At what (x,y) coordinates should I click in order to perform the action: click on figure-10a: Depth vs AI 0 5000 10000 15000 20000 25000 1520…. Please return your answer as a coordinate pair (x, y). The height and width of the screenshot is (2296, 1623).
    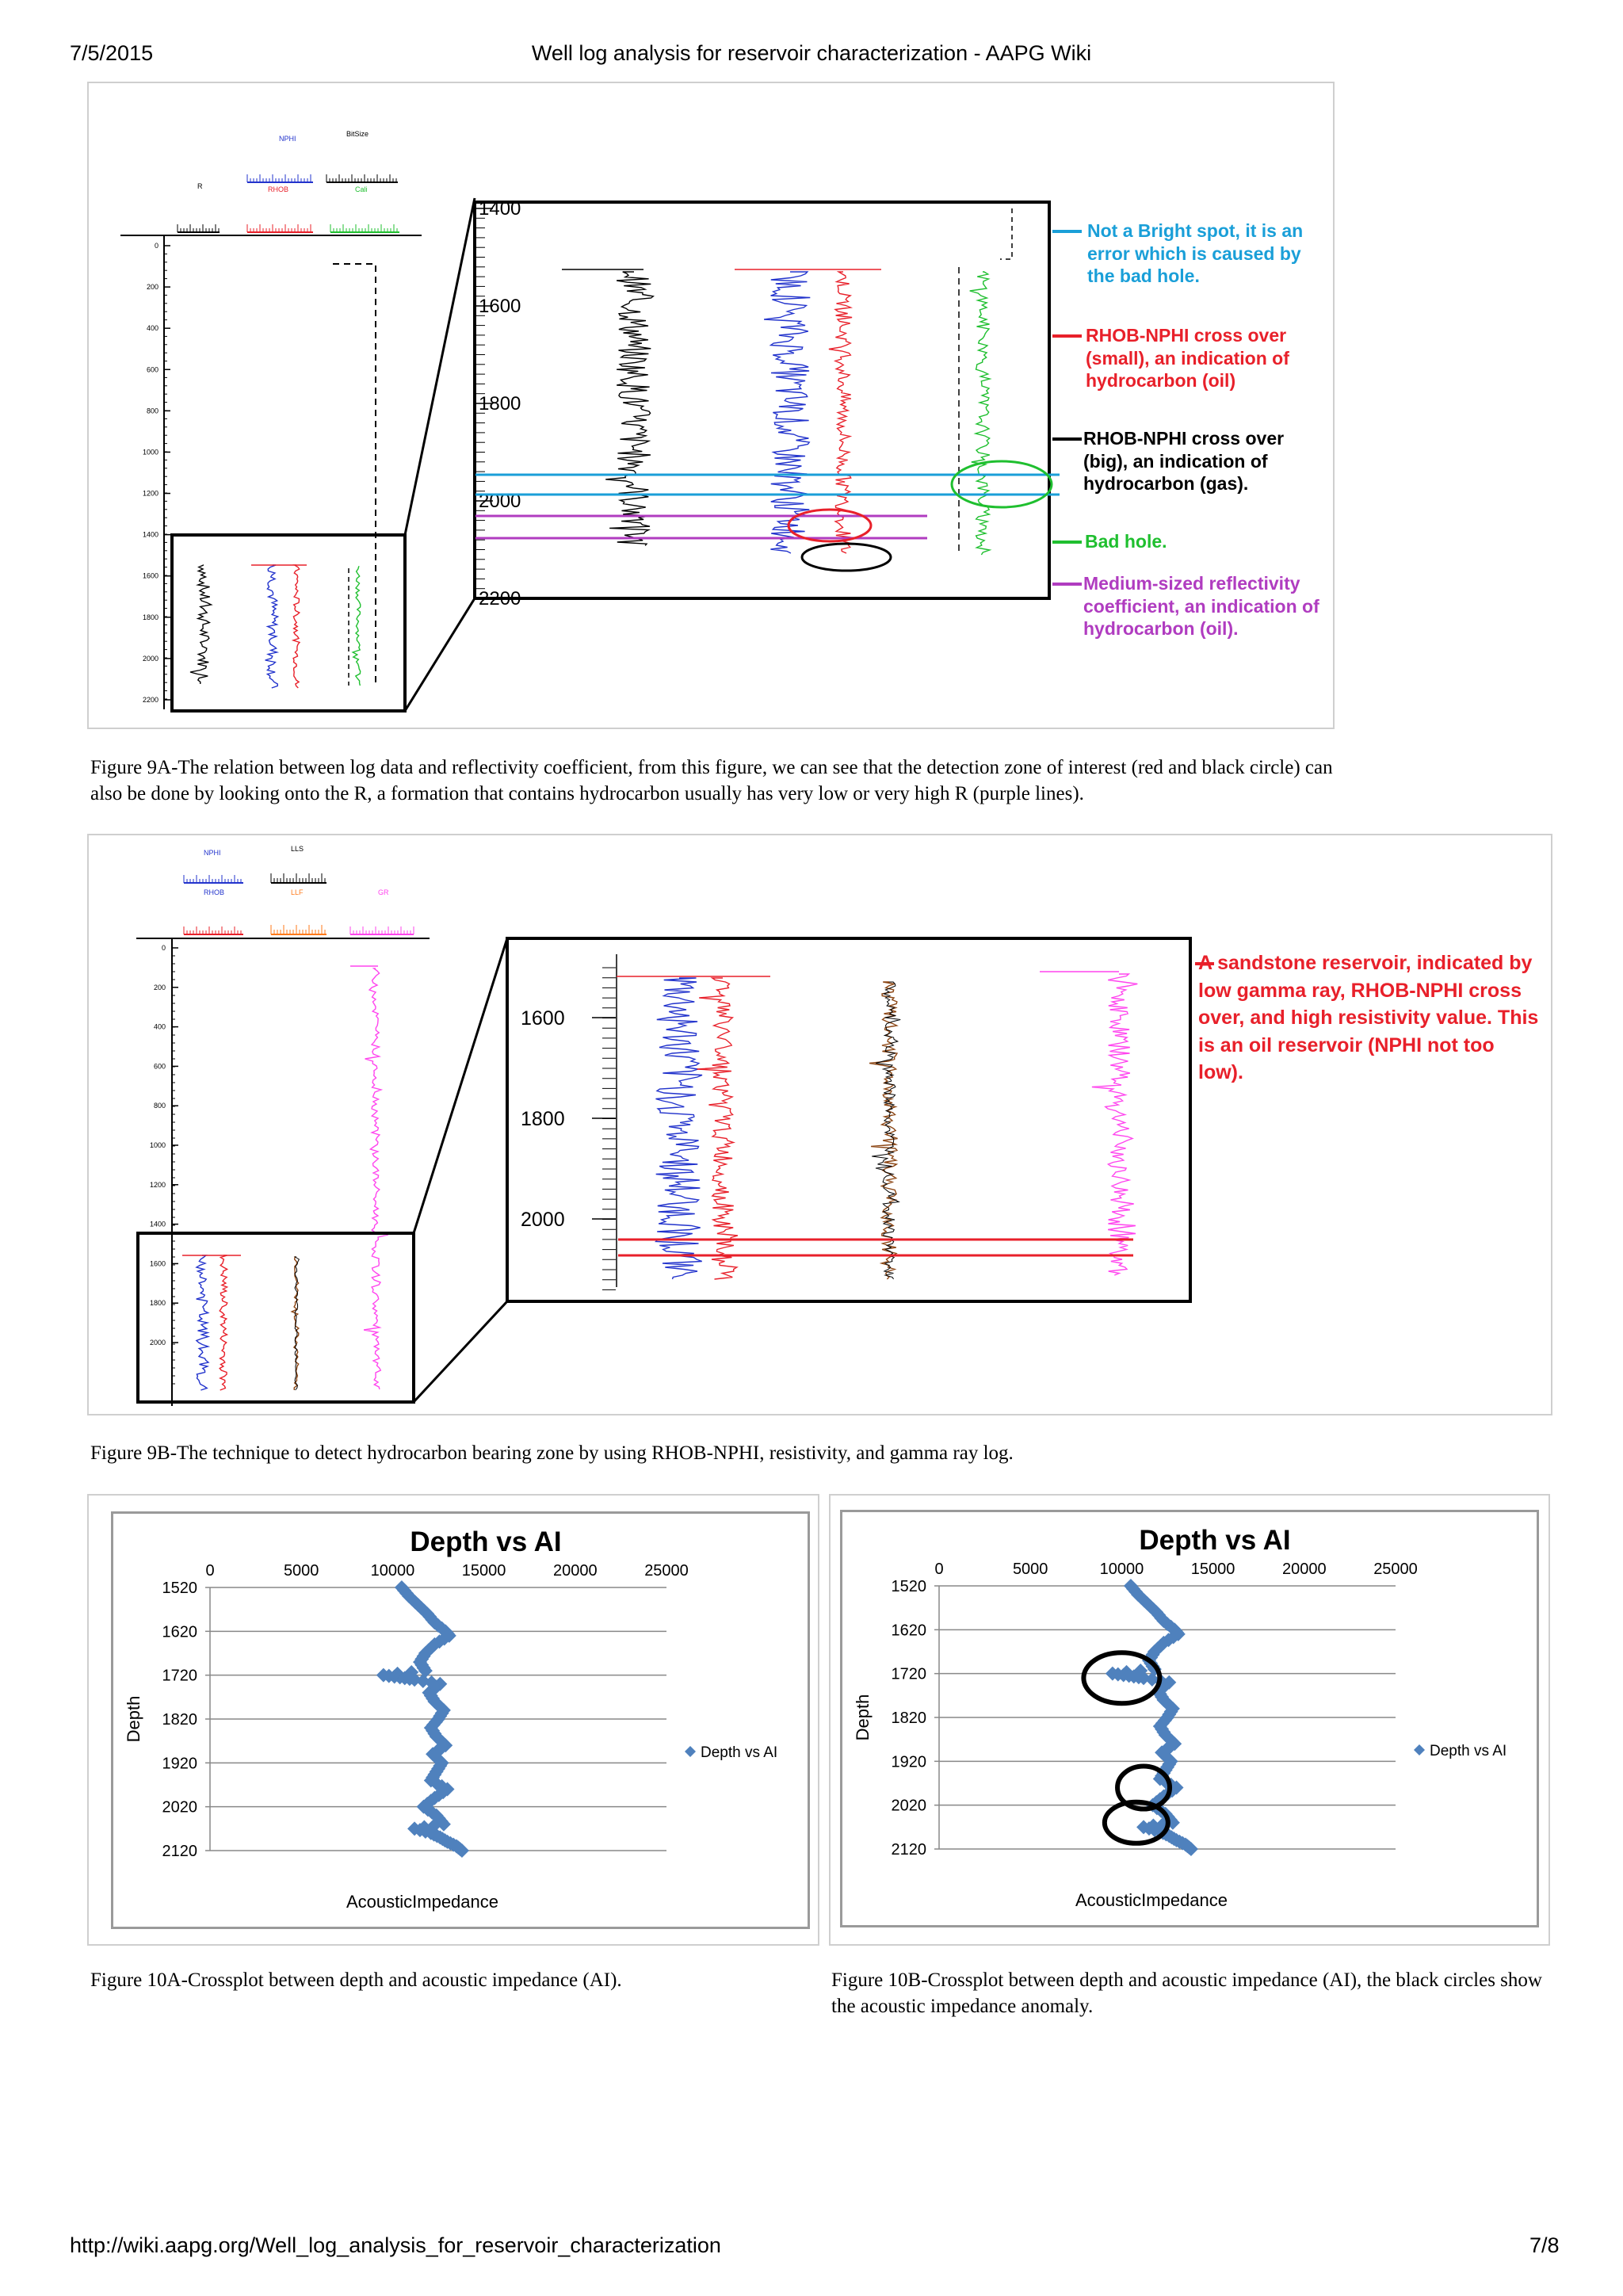
    Looking at the image, I should click on (453, 1720).